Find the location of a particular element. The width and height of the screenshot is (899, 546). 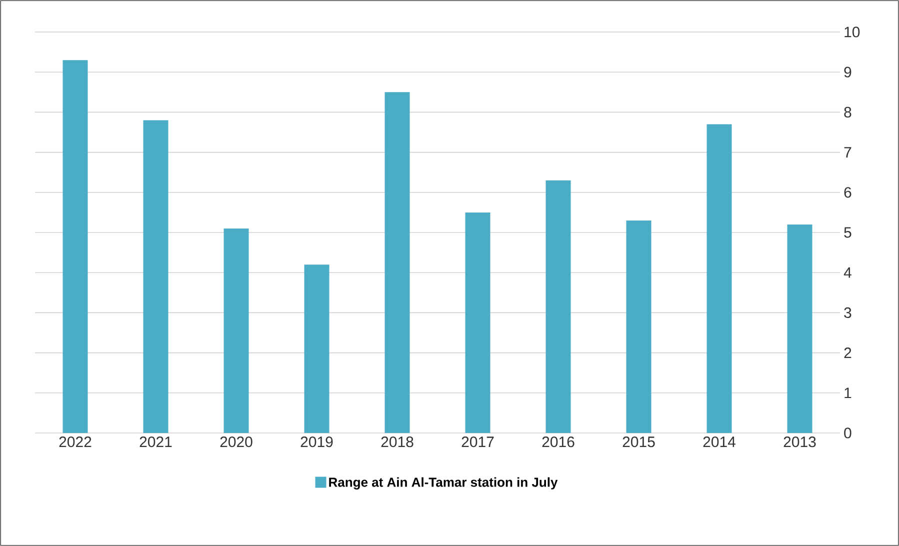

y-tick-label: 6 is located at coordinates (848, 192).